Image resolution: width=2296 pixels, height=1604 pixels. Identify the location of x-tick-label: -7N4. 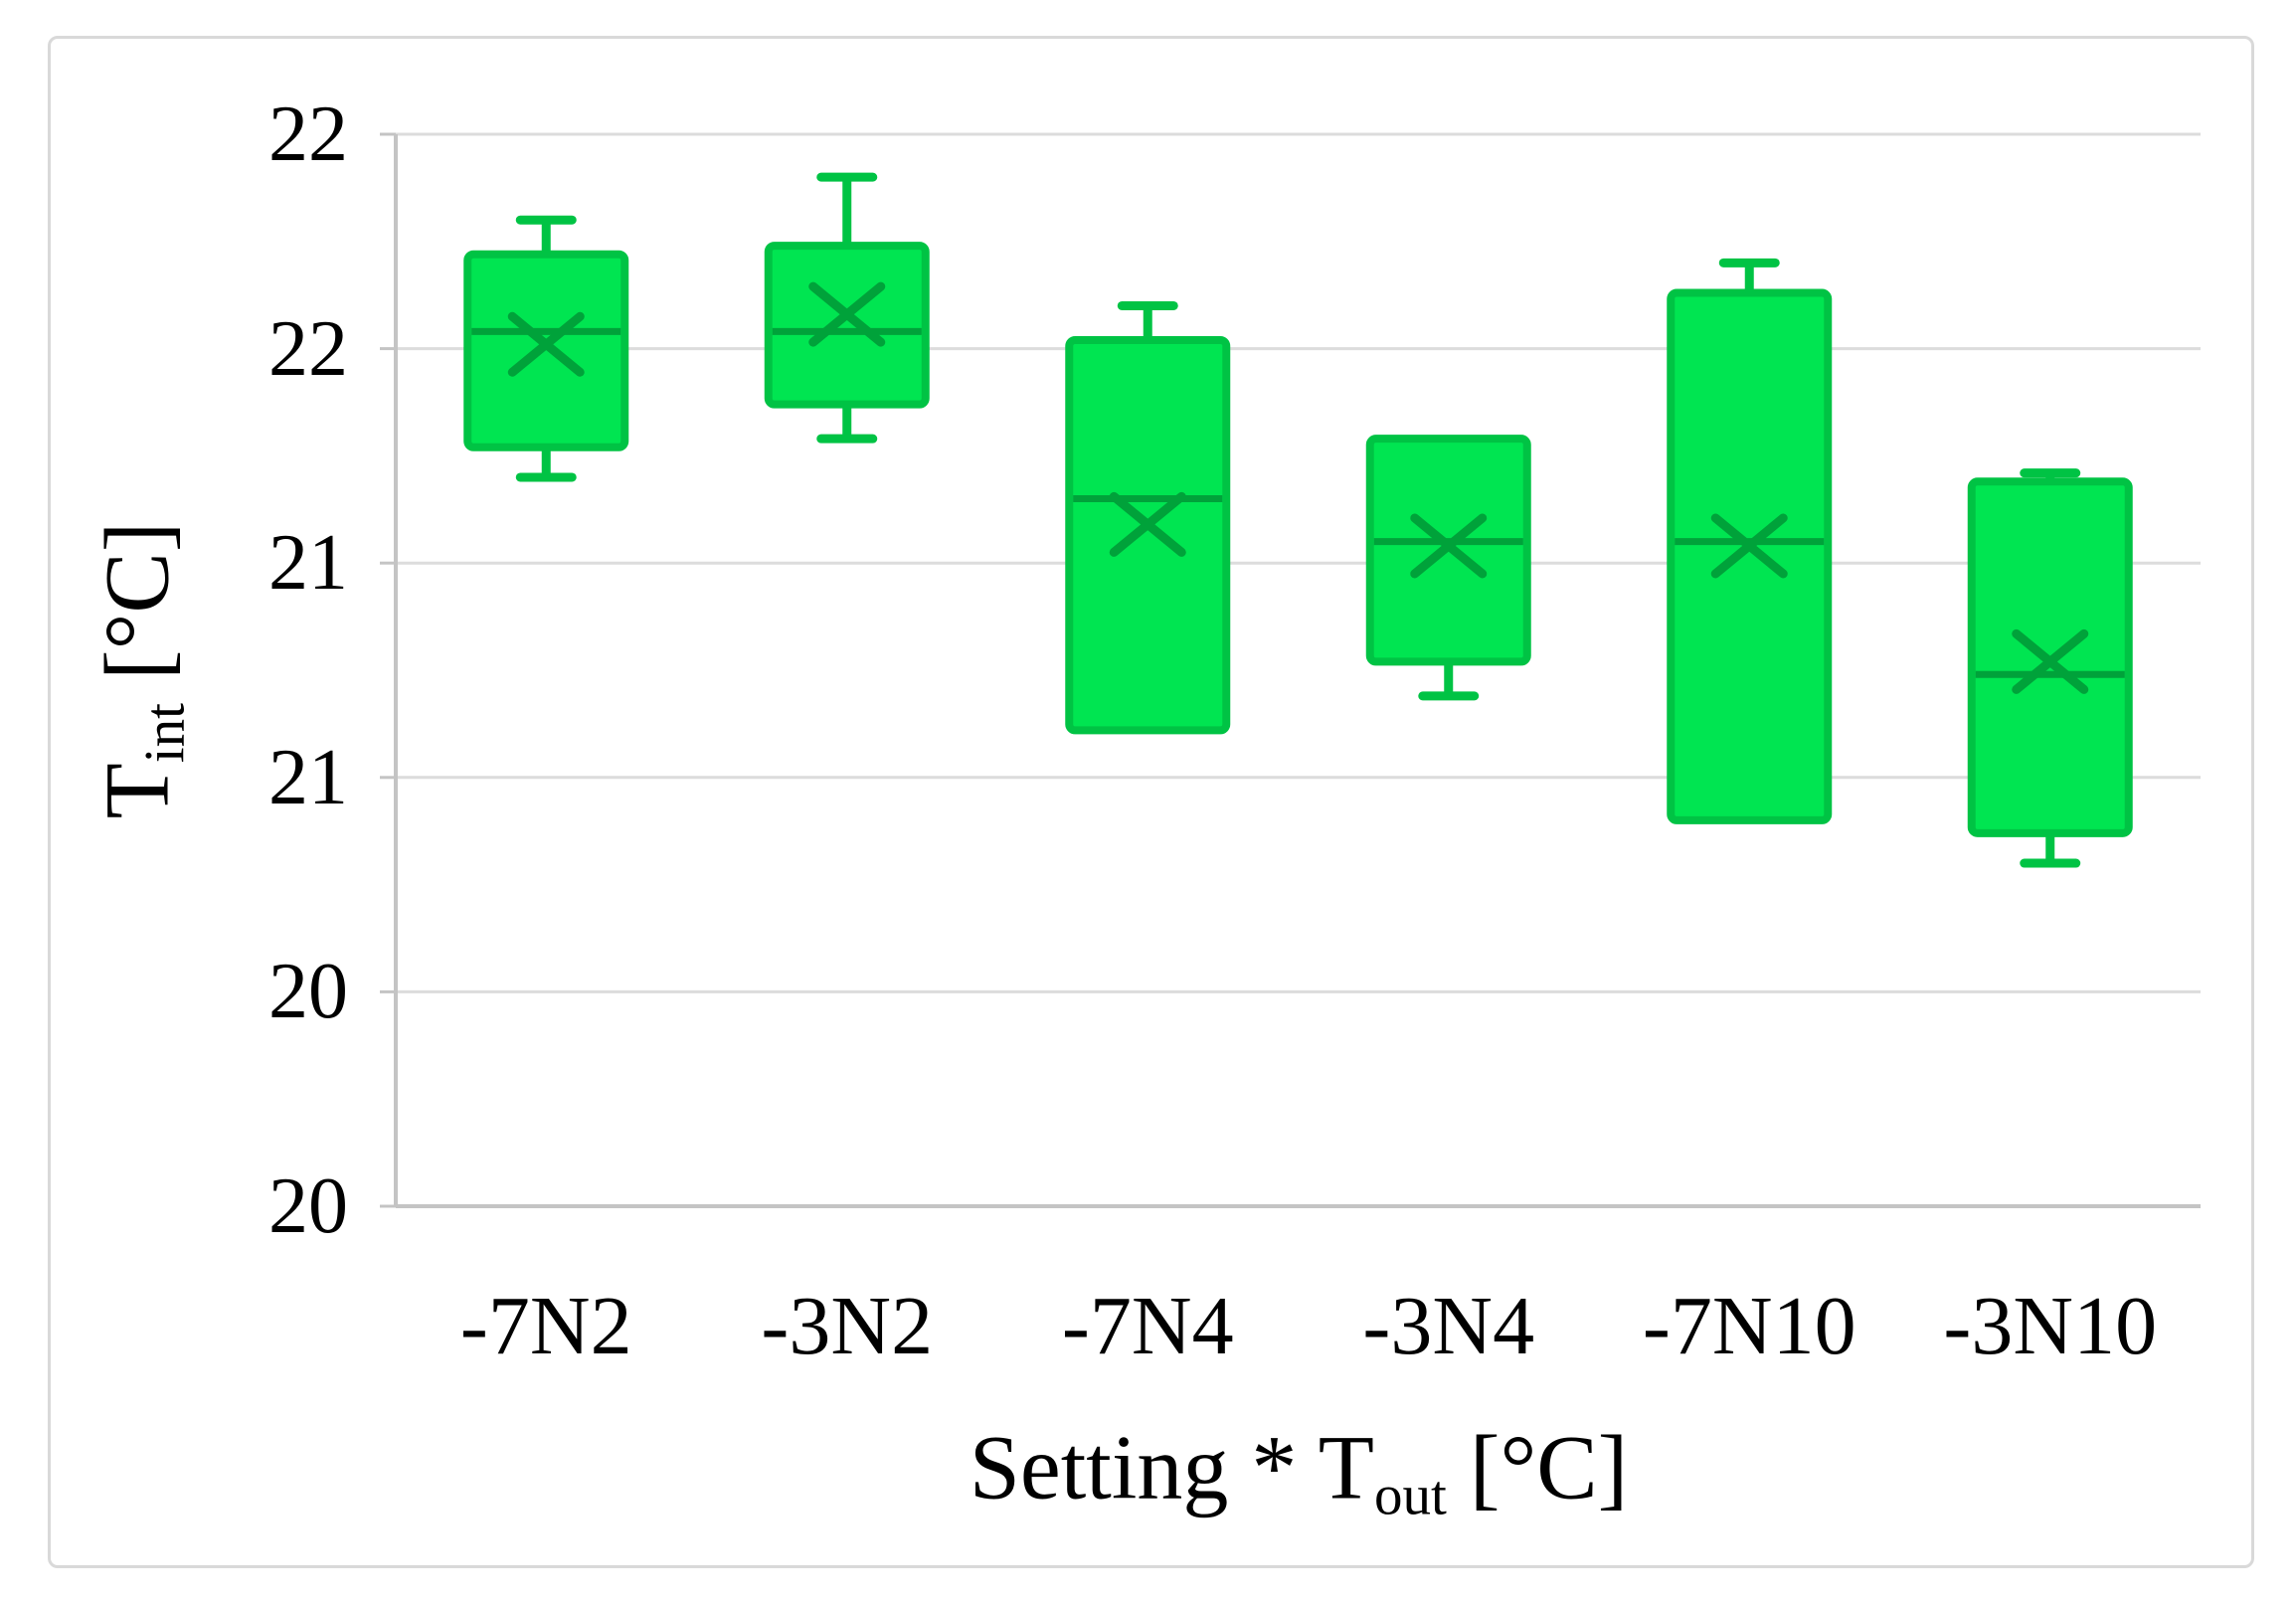
(1147, 1326).